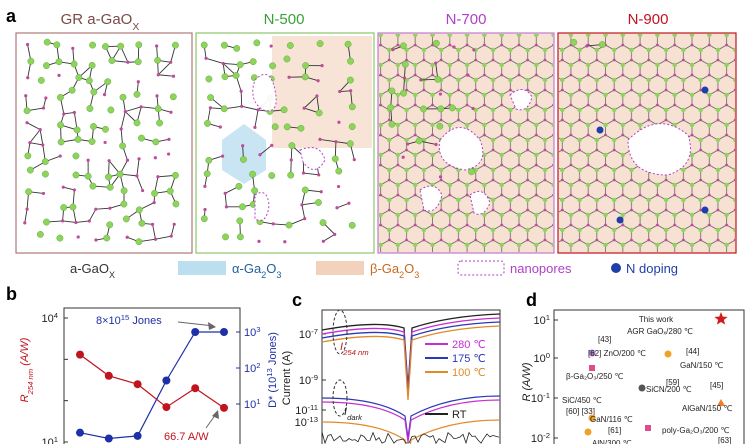  I want to click on label-i254: I254 nm, so click(354, 349).